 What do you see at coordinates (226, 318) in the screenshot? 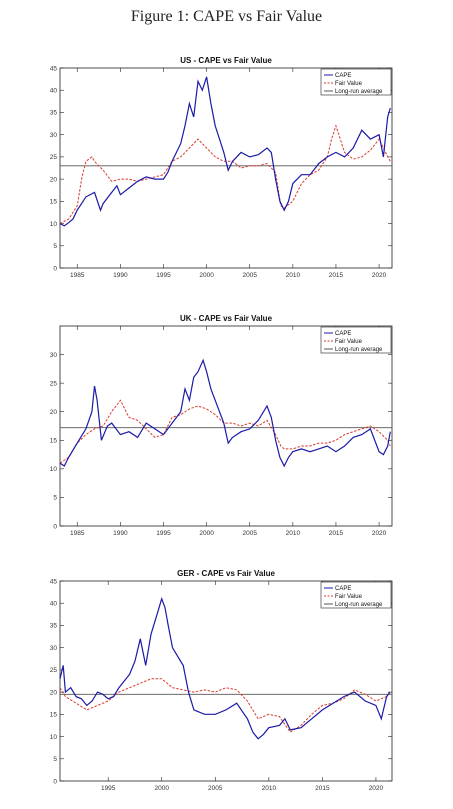
I see `chart-title: UK - CAPE vs Fair Value` at bounding box center [226, 318].